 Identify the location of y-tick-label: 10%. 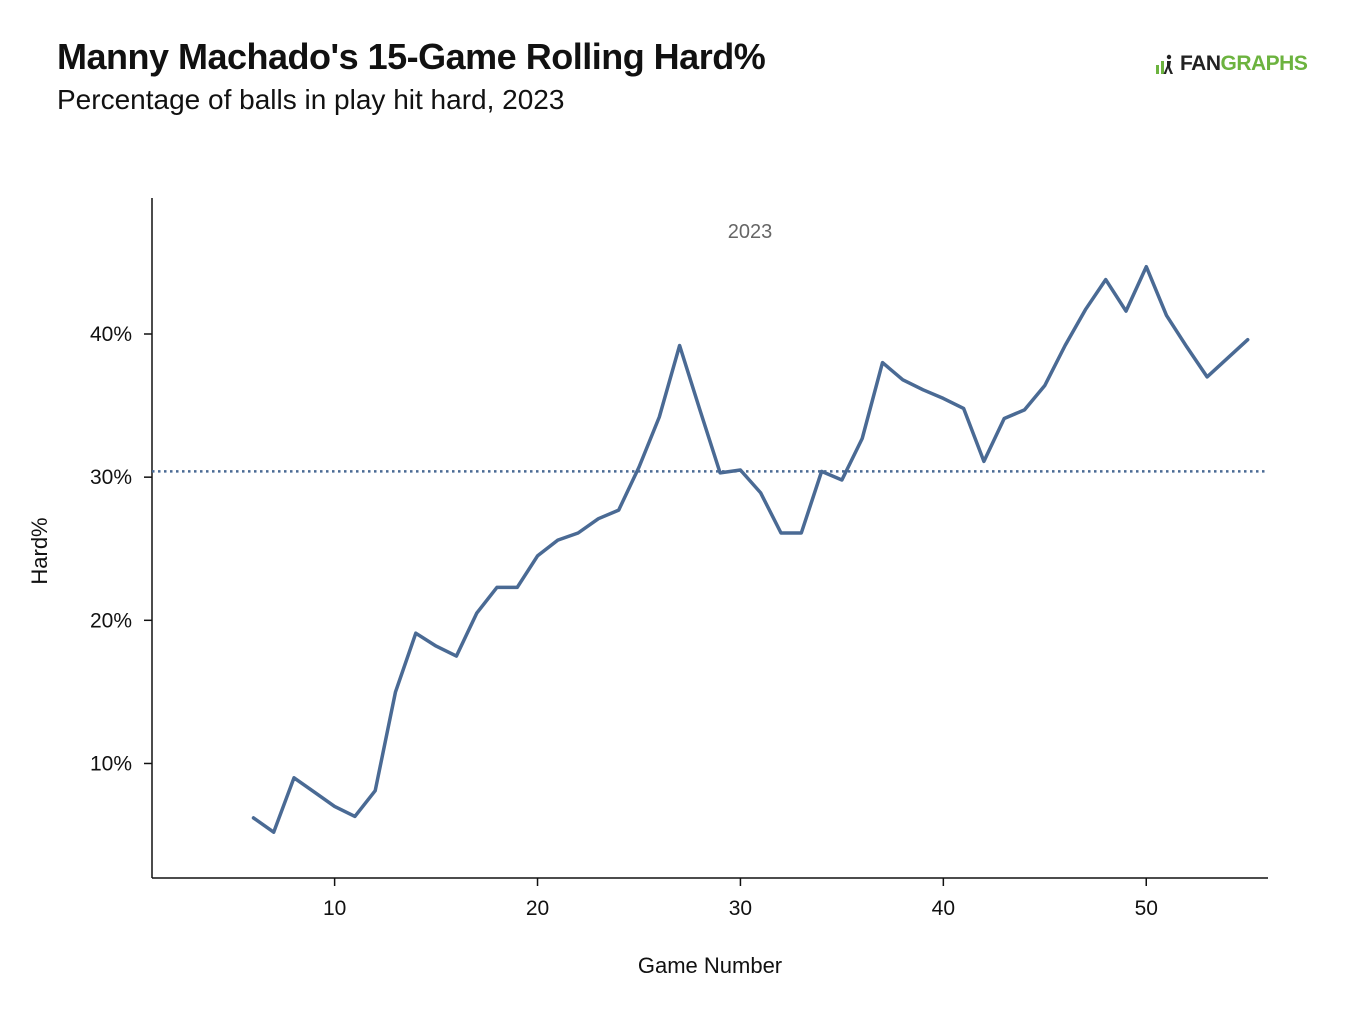
(111, 763).